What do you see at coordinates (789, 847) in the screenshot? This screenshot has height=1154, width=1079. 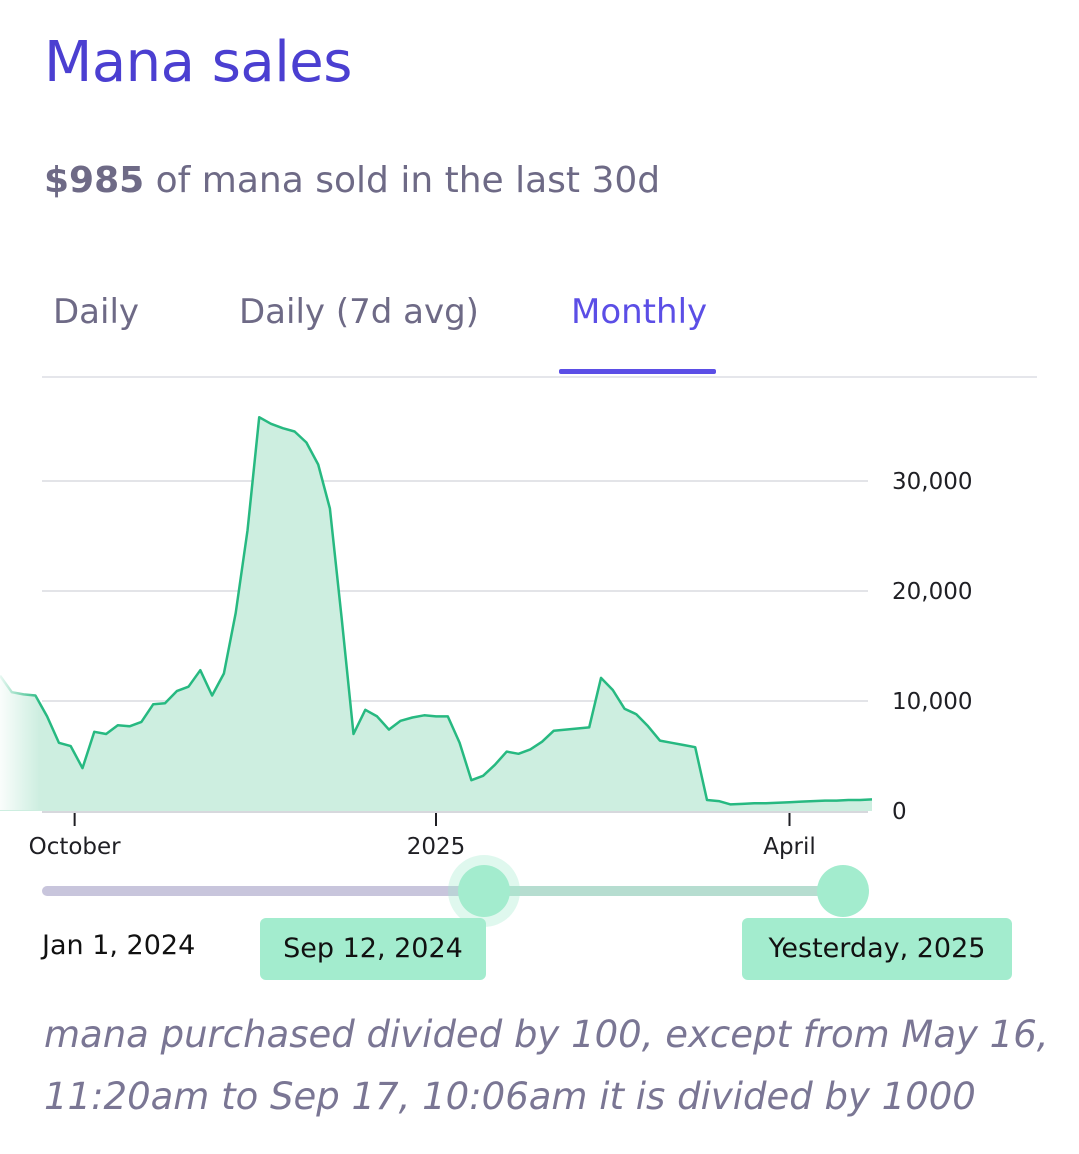 I see `x-tick-label: April` at bounding box center [789, 847].